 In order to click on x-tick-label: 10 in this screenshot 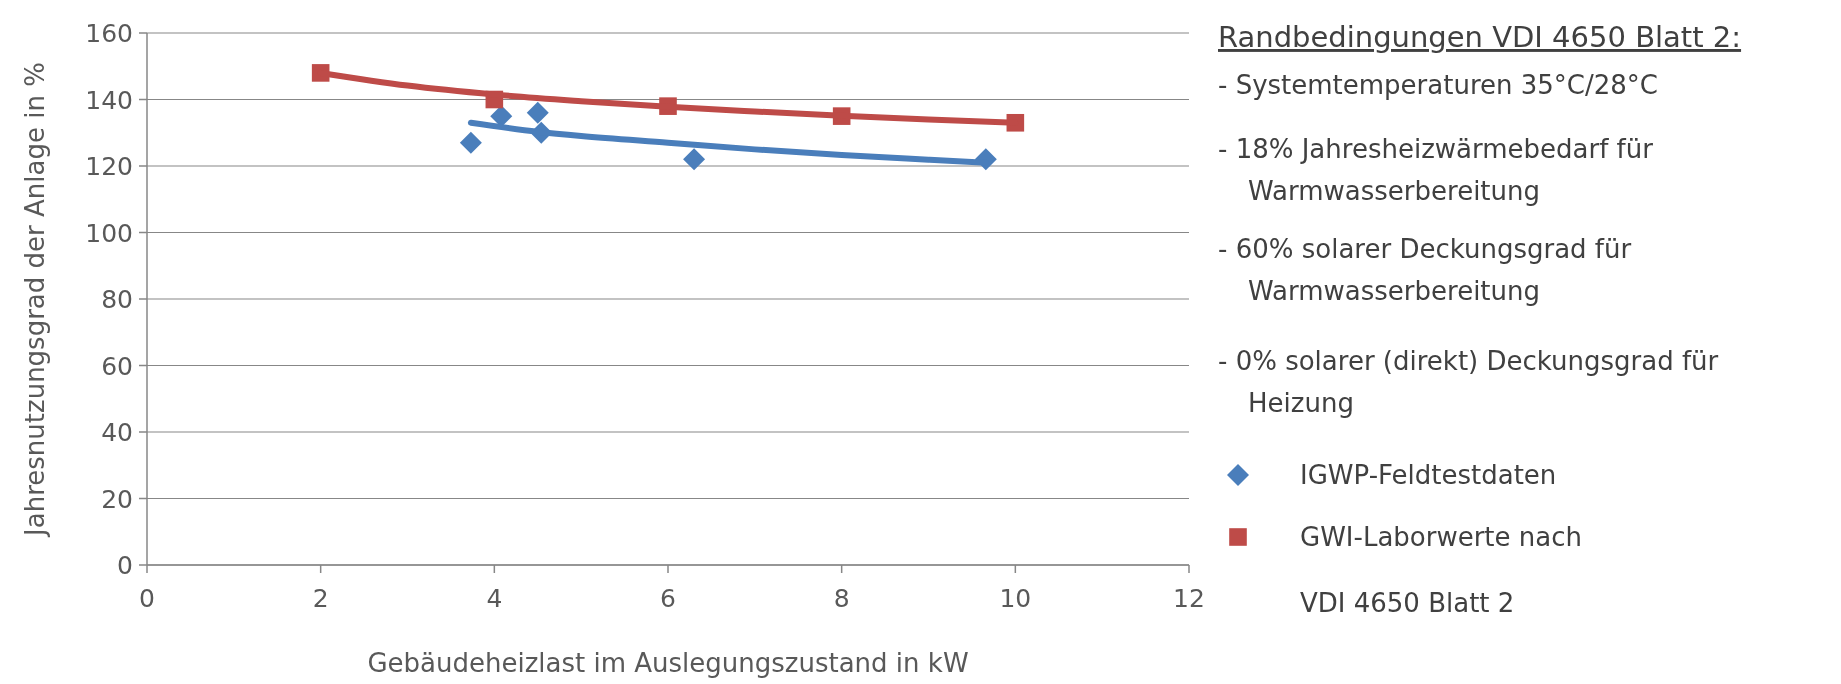, I will do `click(1015, 598)`.